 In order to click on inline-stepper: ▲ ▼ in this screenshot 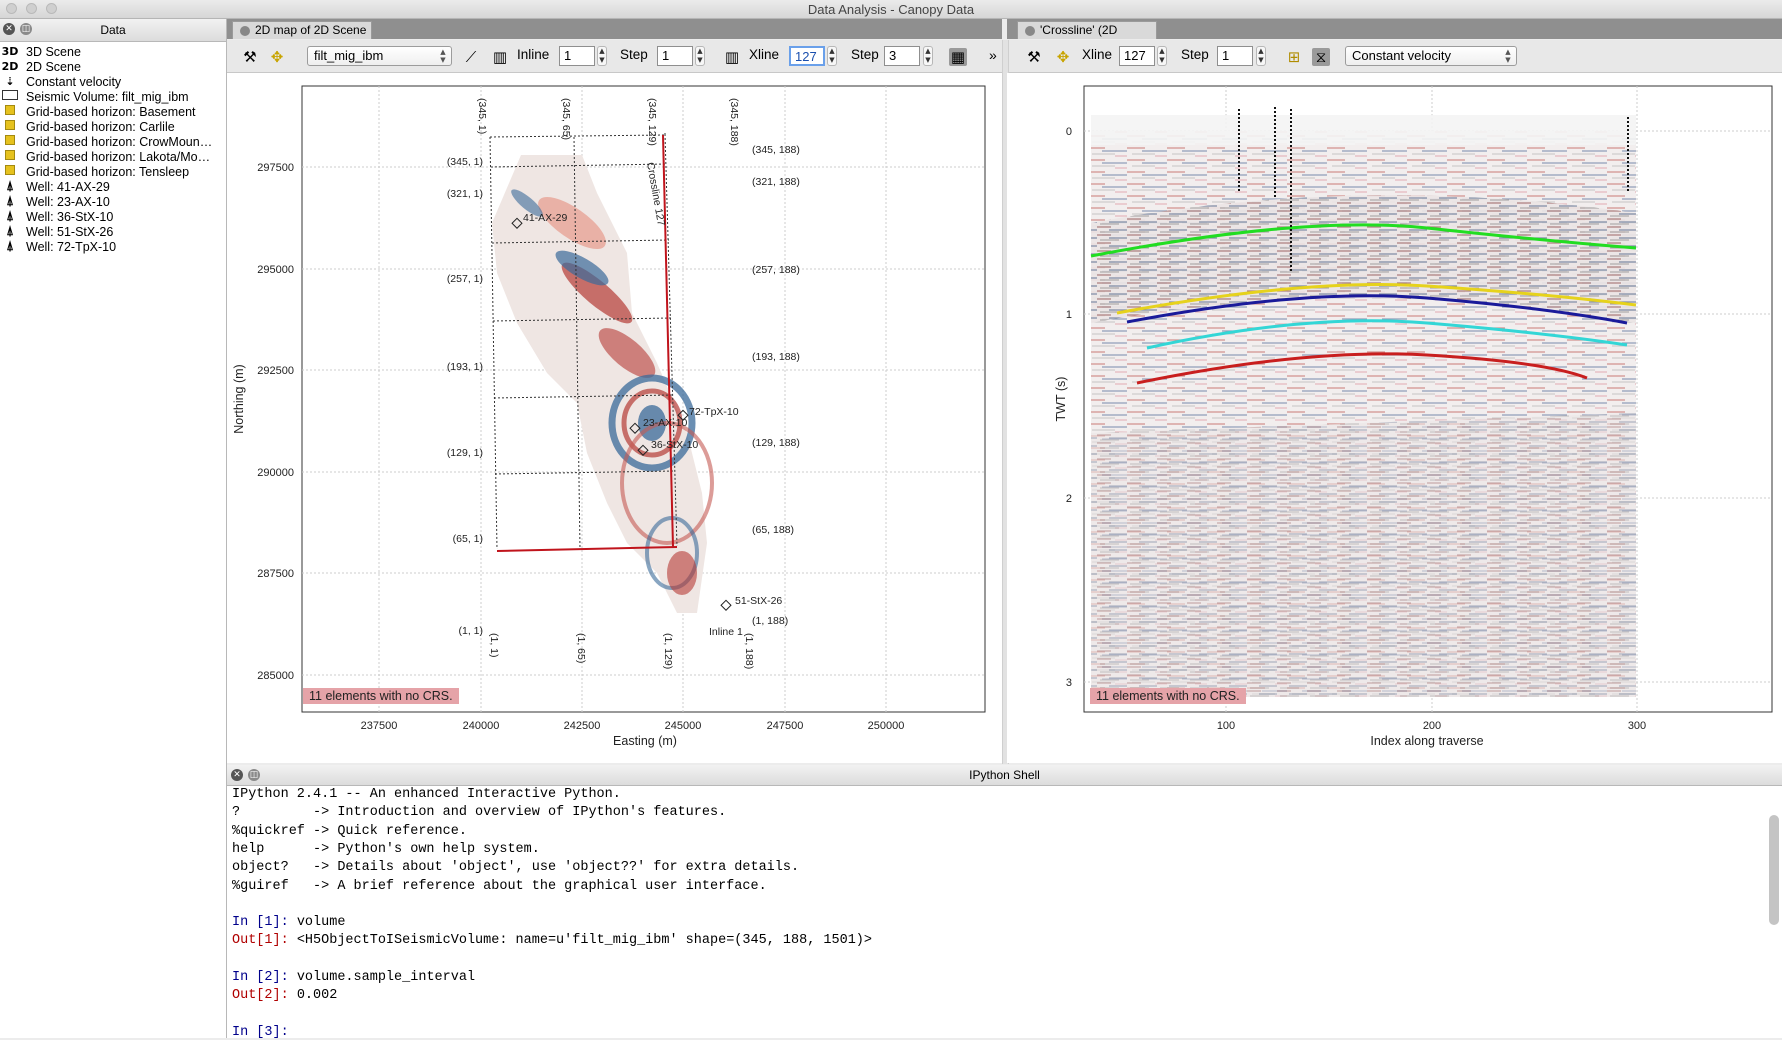, I will do `click(602, 56)`.